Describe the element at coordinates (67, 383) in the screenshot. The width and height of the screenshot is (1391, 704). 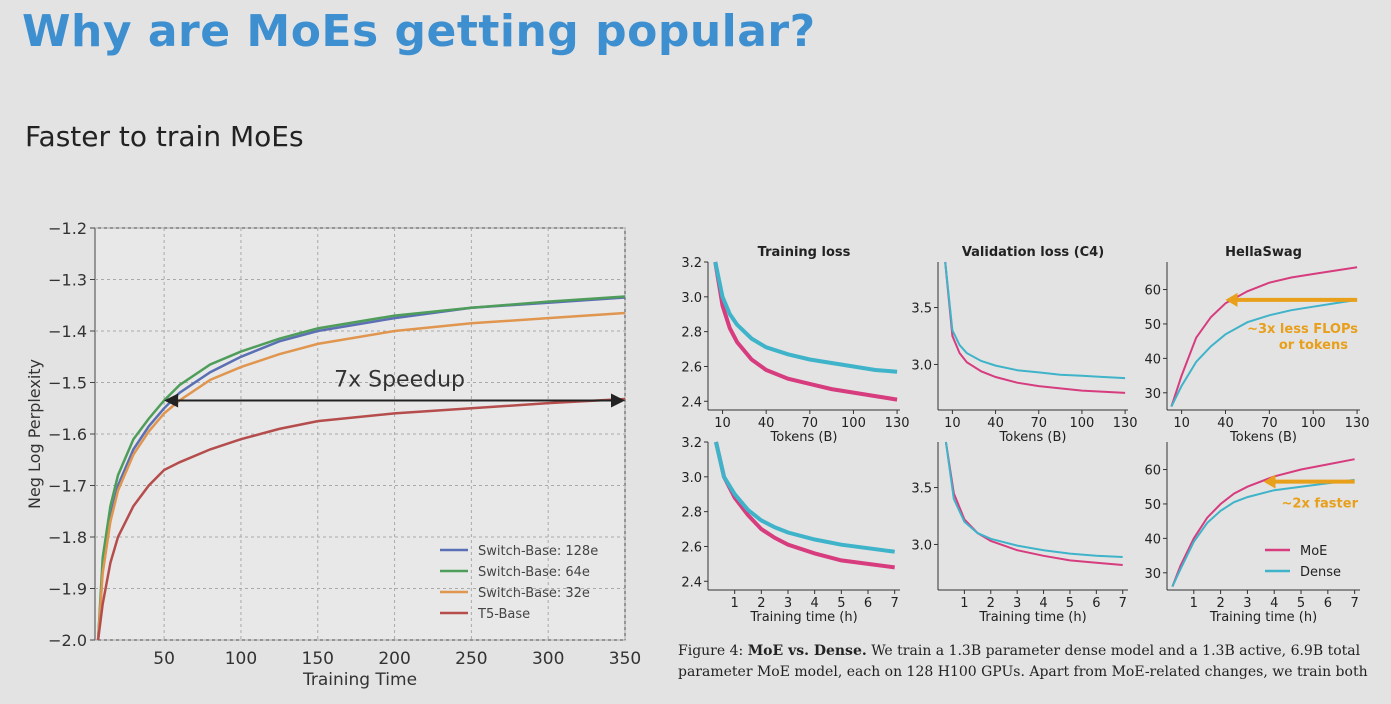
I see `y-tick-label: −1.5` at that location.